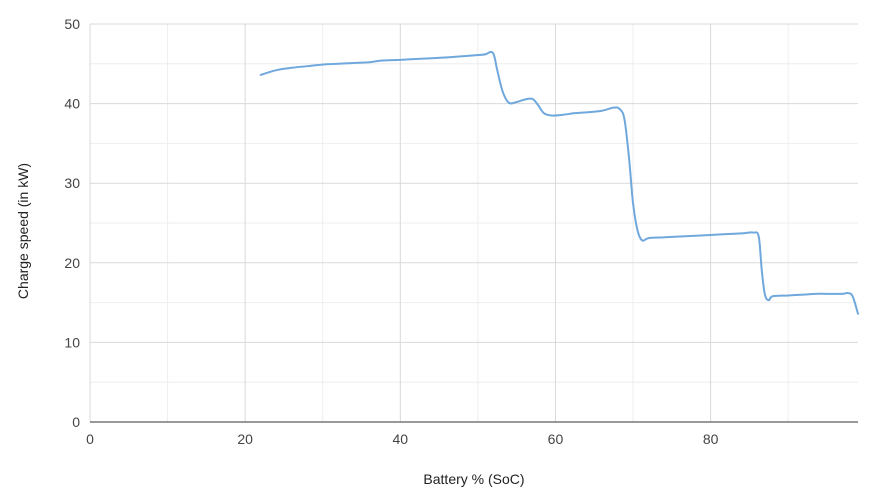  I want to click on x-tick-label: 60, so click(556, 439).